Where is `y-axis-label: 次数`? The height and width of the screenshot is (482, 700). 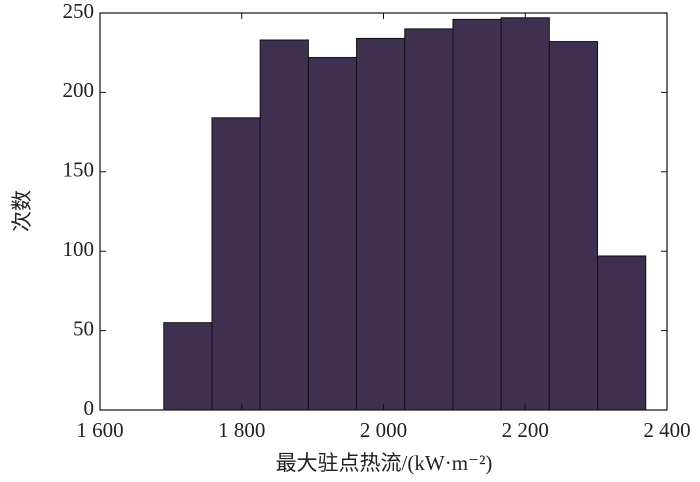 y-axis-label: 次数 is located at coordinates (22, 211).